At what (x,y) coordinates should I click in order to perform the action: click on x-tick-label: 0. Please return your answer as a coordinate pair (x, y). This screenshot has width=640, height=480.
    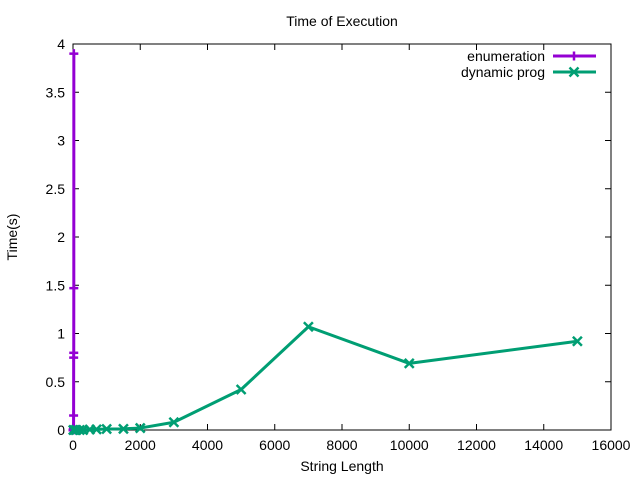
    Looking at the image, I should click on (73, 445).